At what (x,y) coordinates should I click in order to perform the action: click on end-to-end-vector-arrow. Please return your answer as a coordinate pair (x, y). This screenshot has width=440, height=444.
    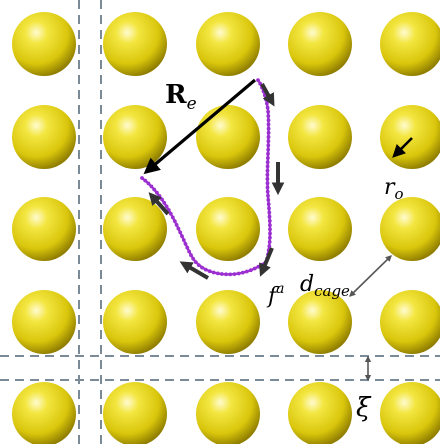
    Looking at the image, I should click on (200, 126).